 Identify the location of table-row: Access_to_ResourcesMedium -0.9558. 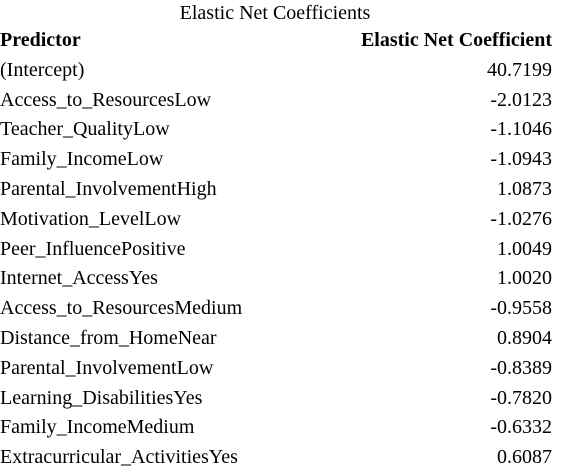
(276, 309).